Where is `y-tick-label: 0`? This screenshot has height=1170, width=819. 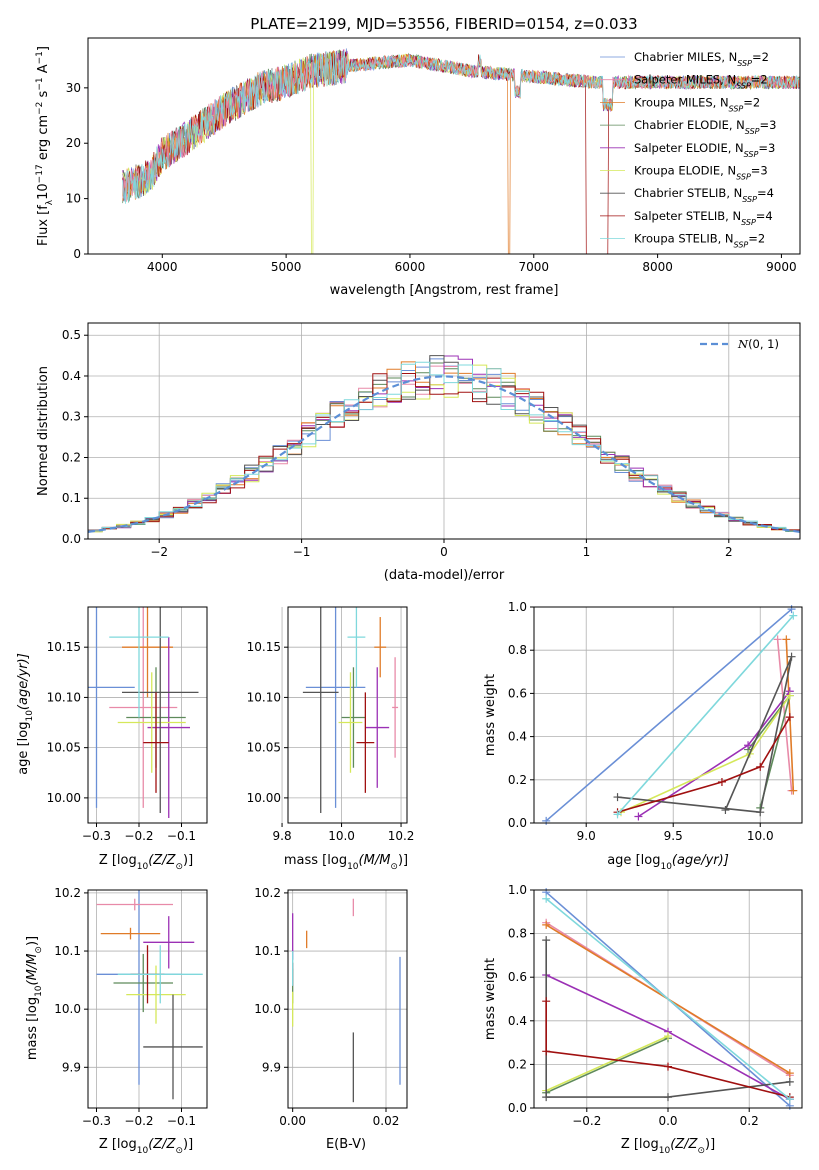
y-tick-label: 0 is located at coordinates (77, 254).